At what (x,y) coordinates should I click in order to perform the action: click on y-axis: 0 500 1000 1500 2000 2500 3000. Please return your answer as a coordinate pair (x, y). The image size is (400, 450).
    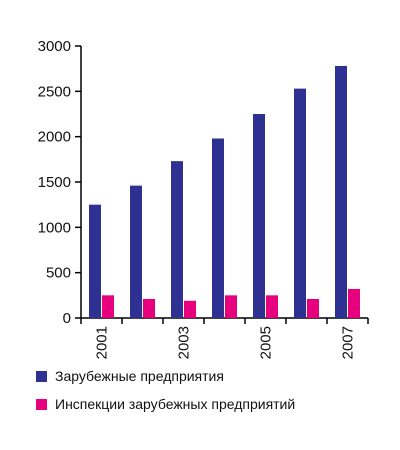
    Looking at the image, I should click on (60, 182).